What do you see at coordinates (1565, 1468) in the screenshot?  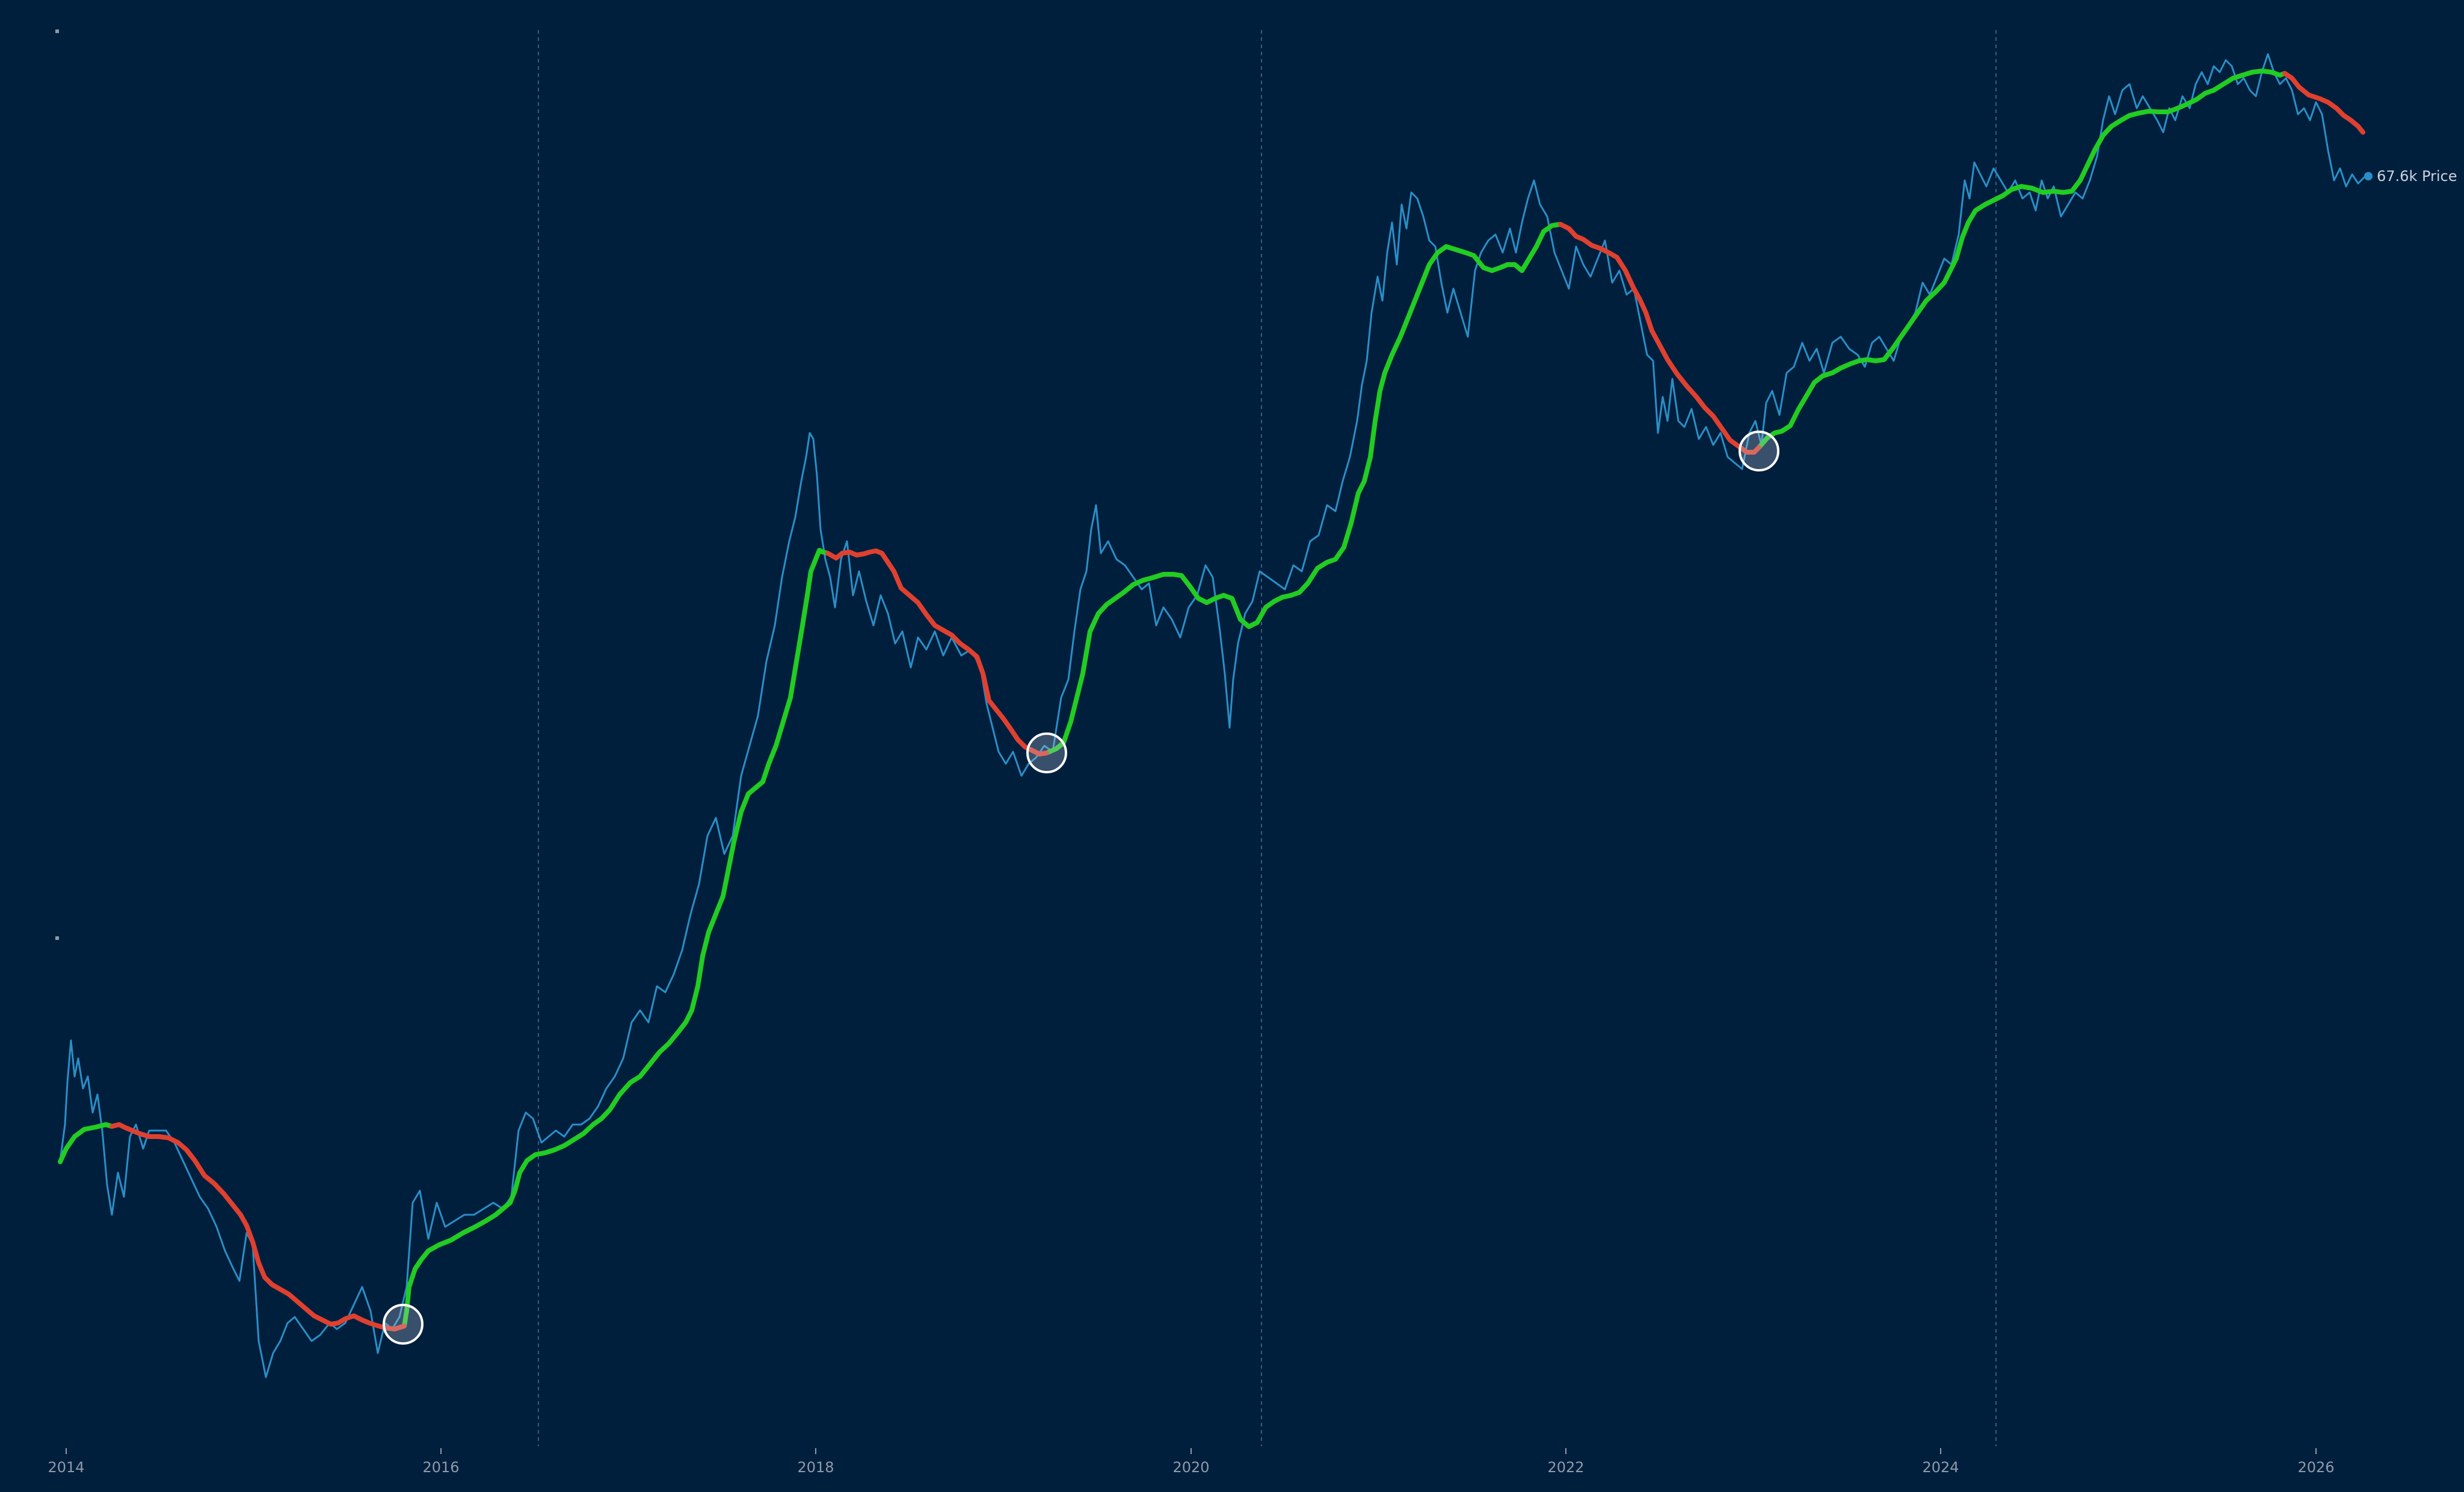 I see `x-tick-label: 2022` at bounding box center [1565, 1468].